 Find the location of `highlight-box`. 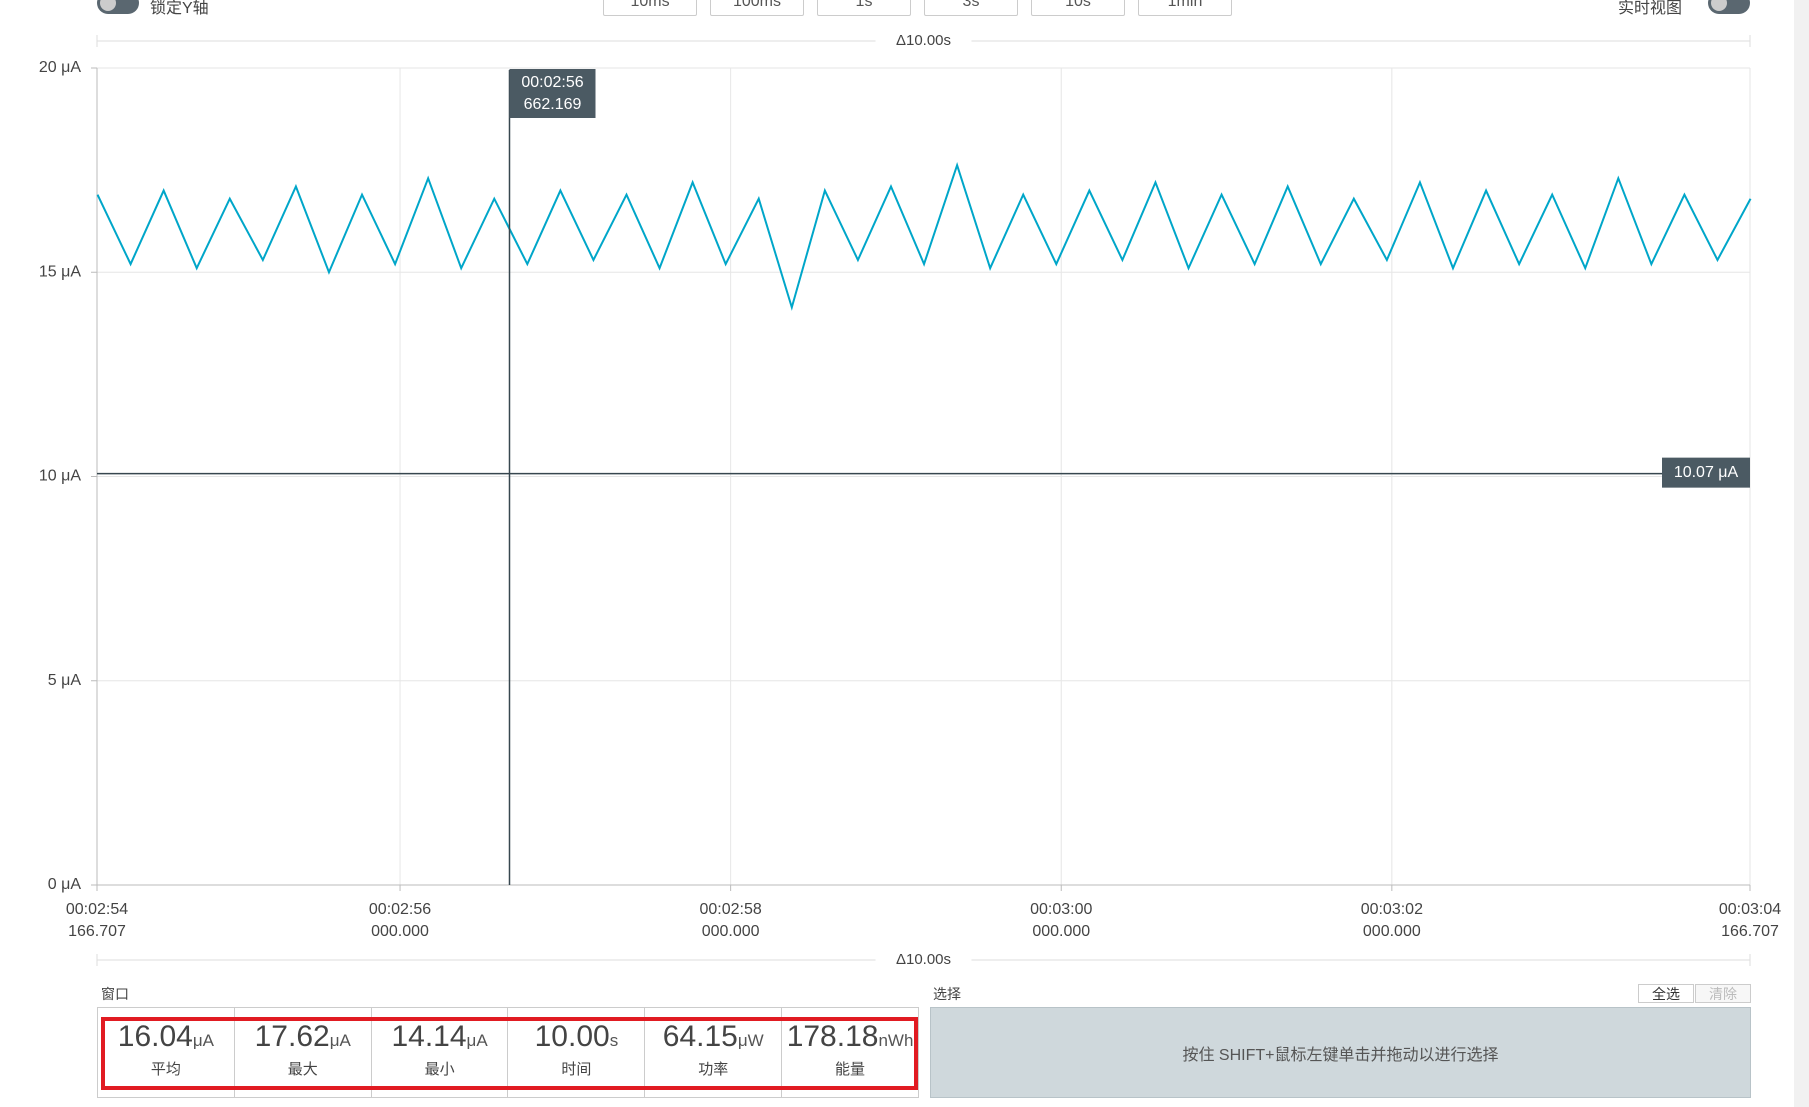

highlight-box is located at coordinates (509, 1053).